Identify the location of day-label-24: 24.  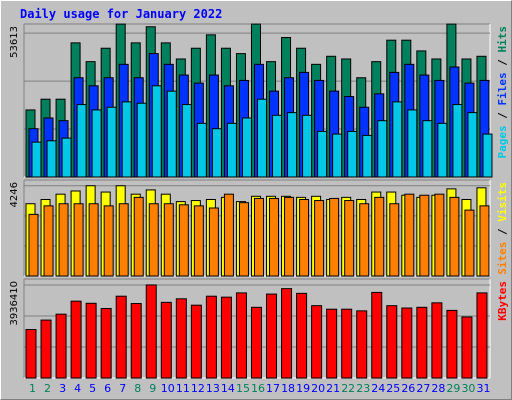
(378, 388).